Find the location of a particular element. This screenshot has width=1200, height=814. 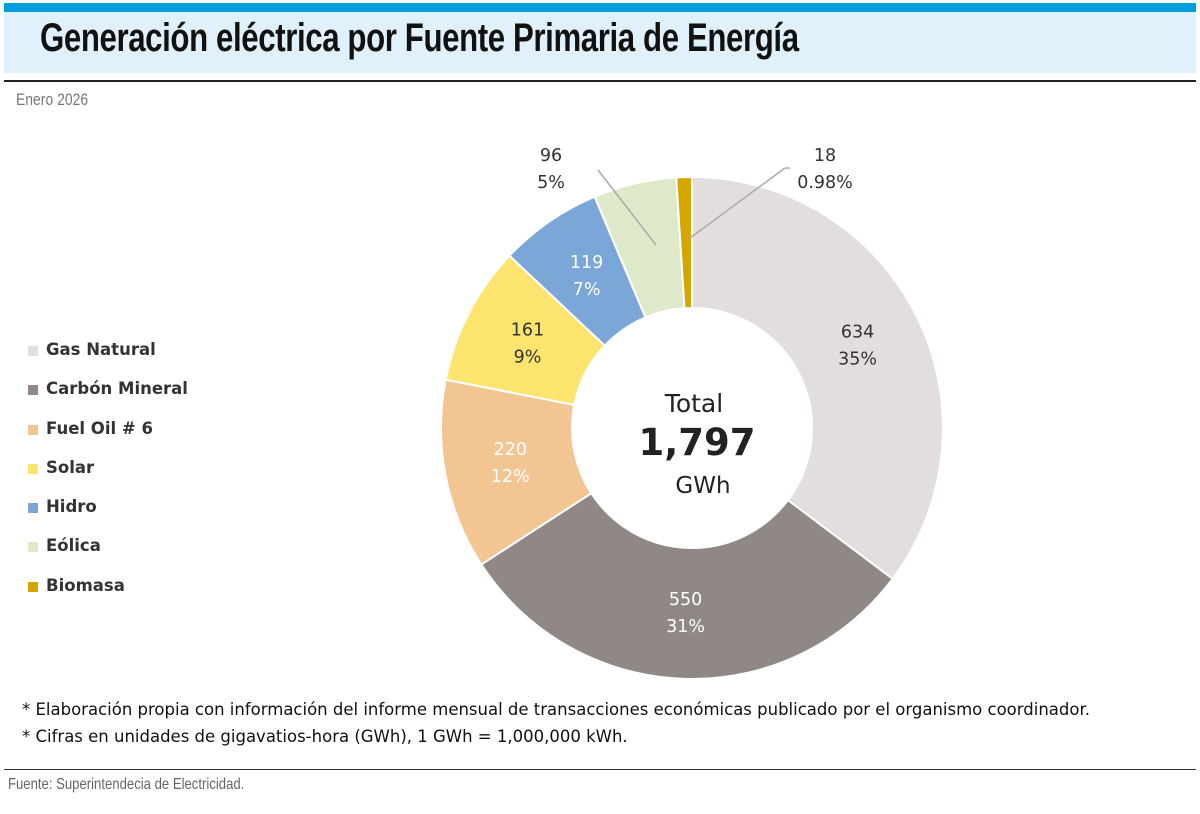

data-label-percent: 9% is located at coordinates (528, 357).